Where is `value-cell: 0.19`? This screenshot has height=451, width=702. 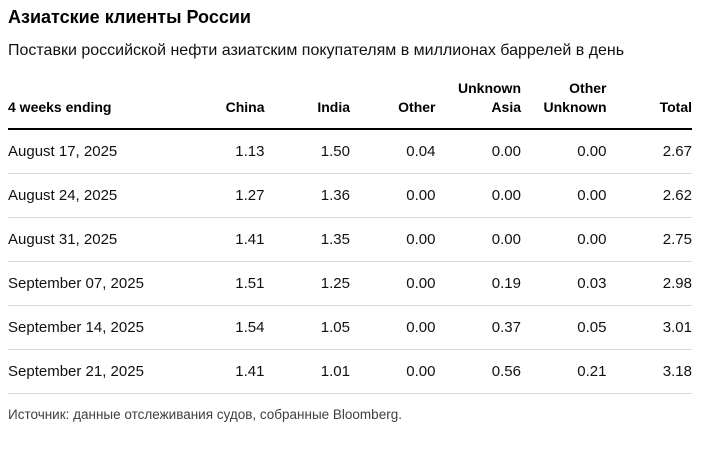
value-cell: 0.19 is located at coordinates (478, 283).